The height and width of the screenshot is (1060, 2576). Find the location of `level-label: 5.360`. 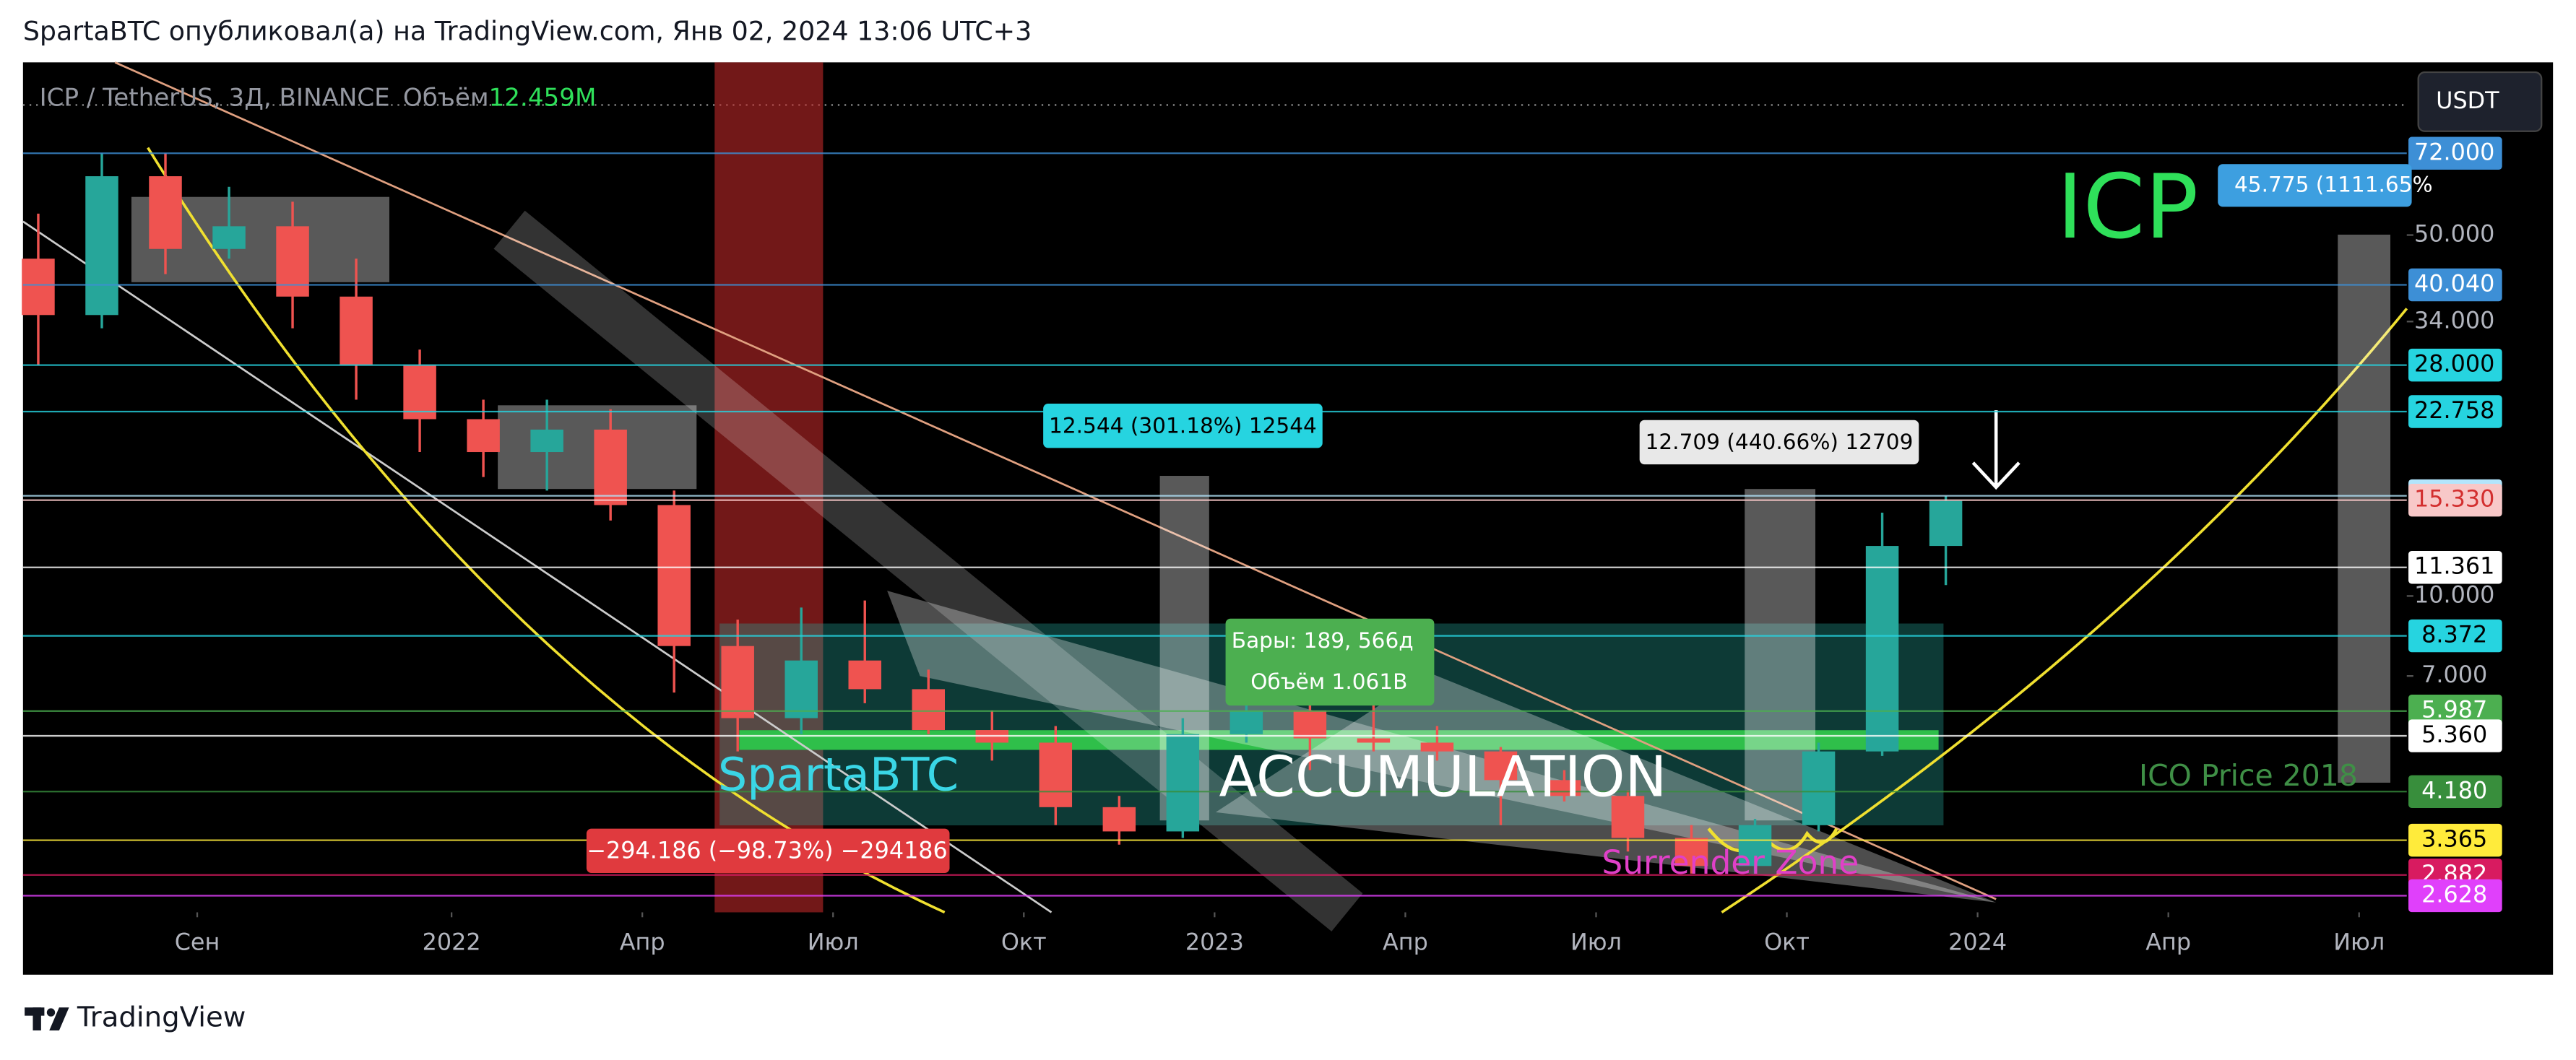

level-label: 5.360 is located at coordinates (2454, 734).